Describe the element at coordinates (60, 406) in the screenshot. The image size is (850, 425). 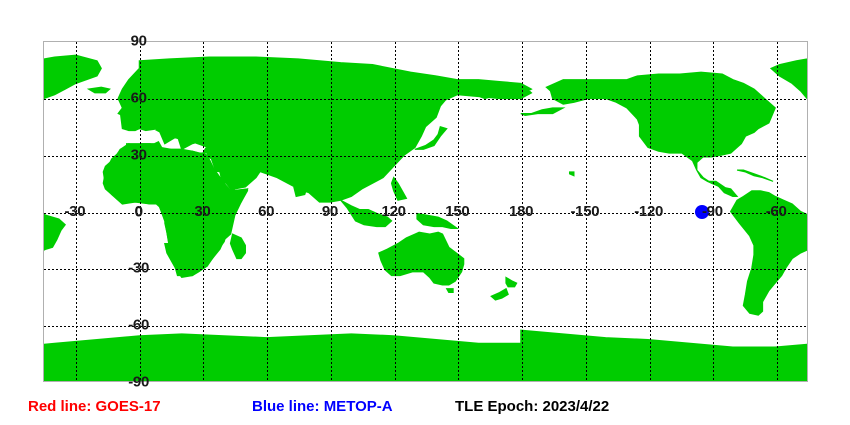
I see `legend-red-label: Red line:` at that location.